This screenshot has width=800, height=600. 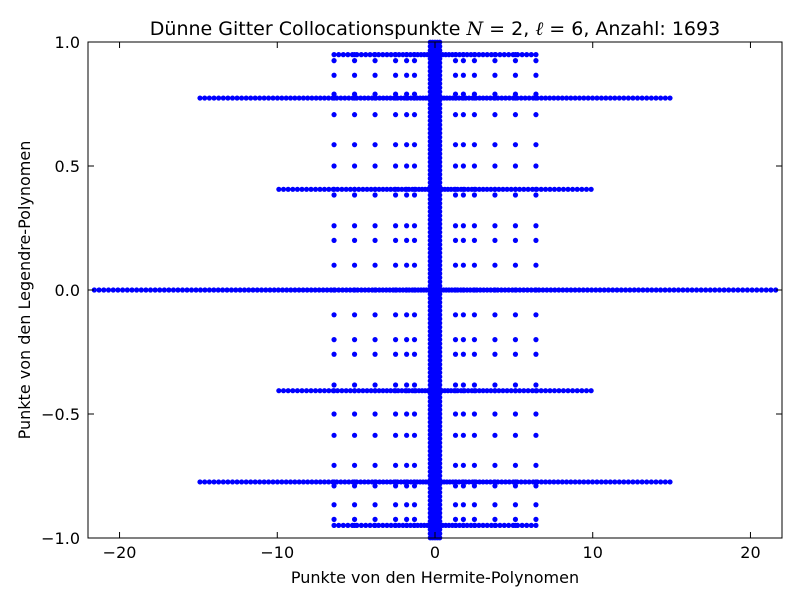 I want to click on y-tick-label: 1.0, so click(x=67, y=42).